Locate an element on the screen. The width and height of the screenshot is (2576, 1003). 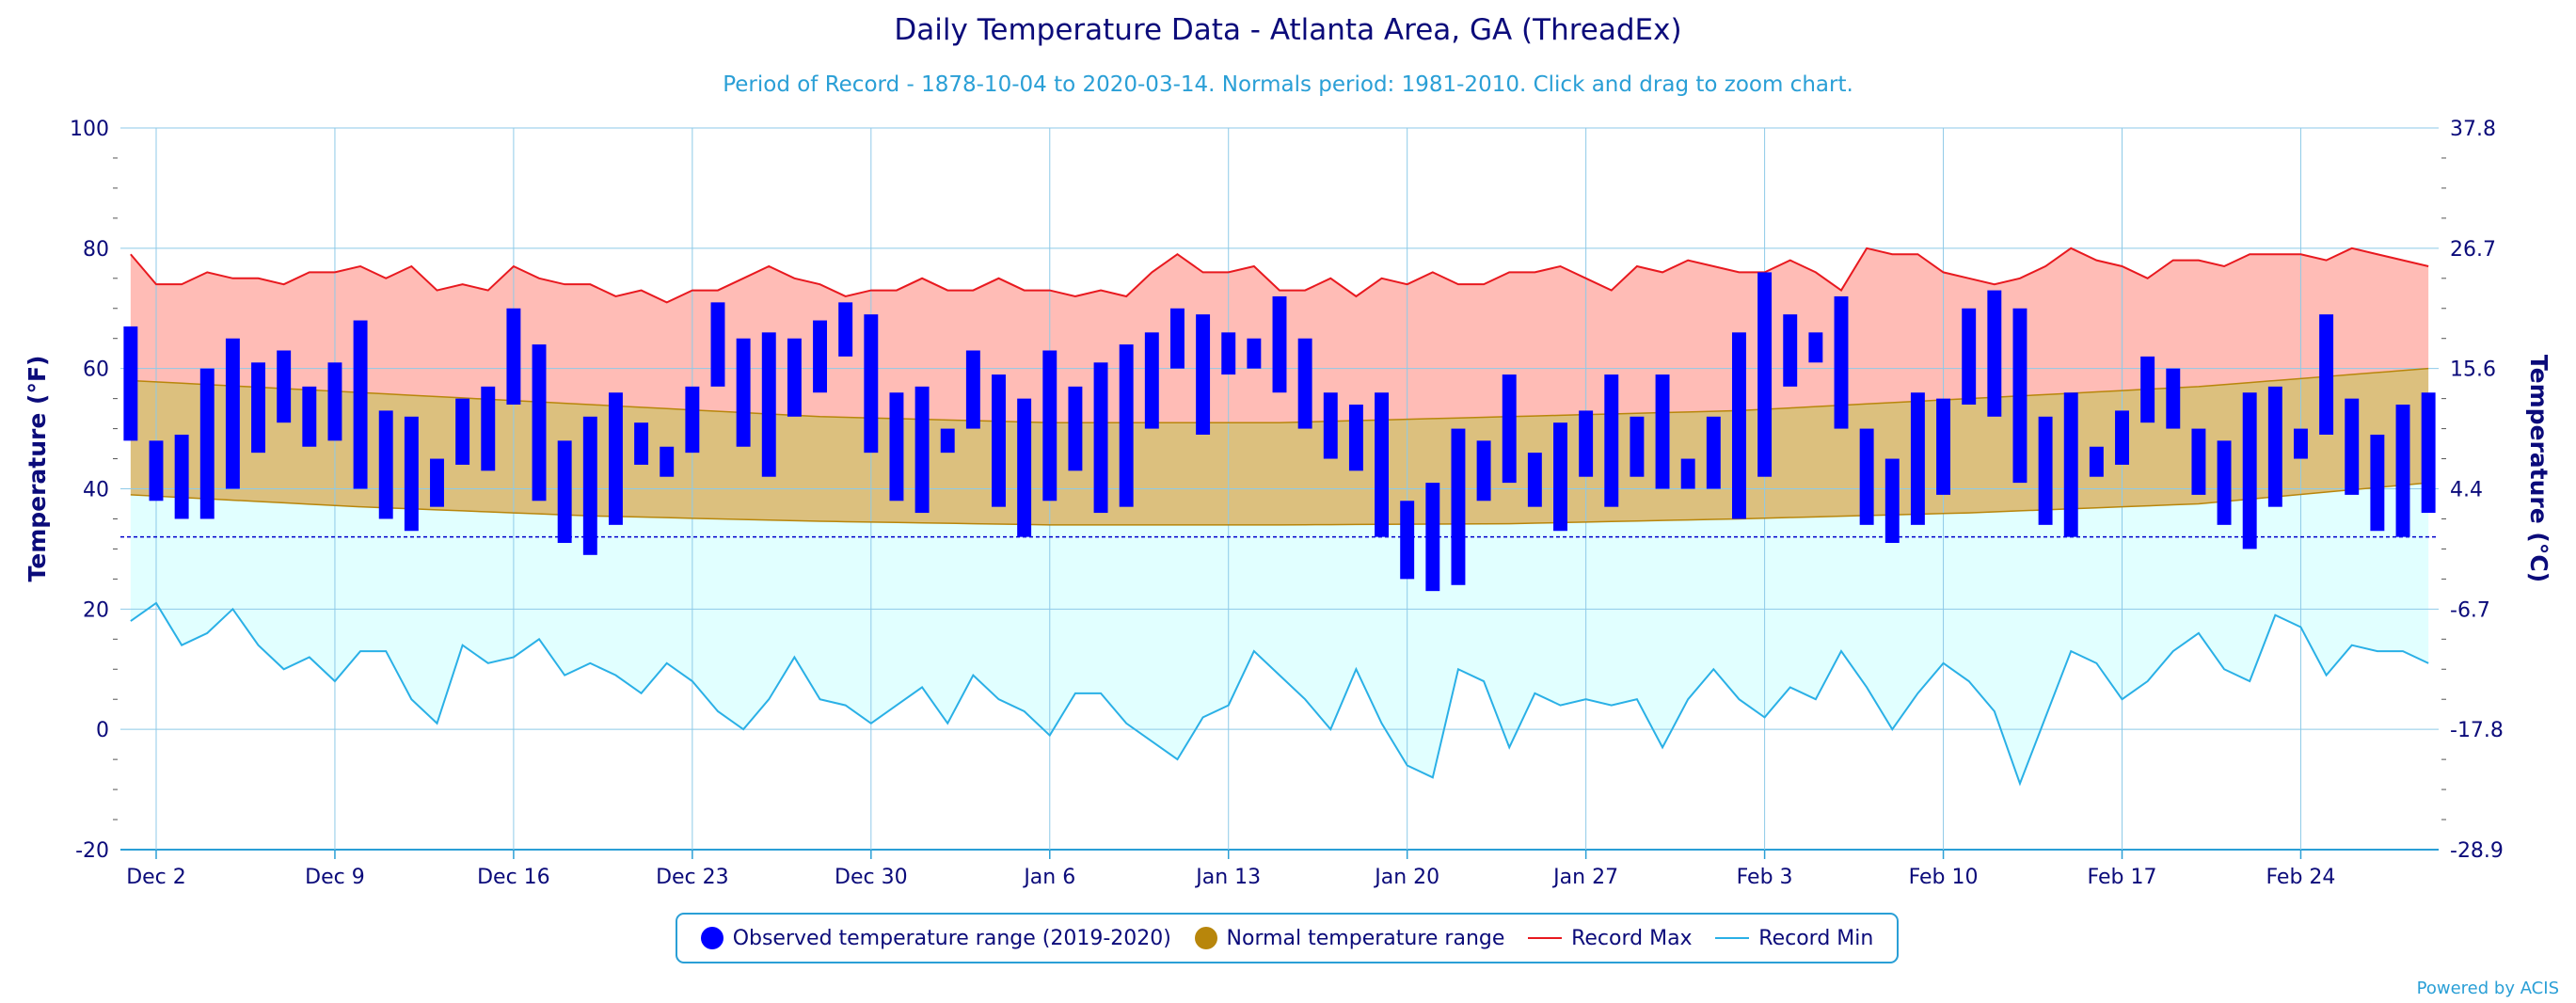
left-axis-ticks: -20 0 20 40 60 80 100 is located at coordinates (89, 490).